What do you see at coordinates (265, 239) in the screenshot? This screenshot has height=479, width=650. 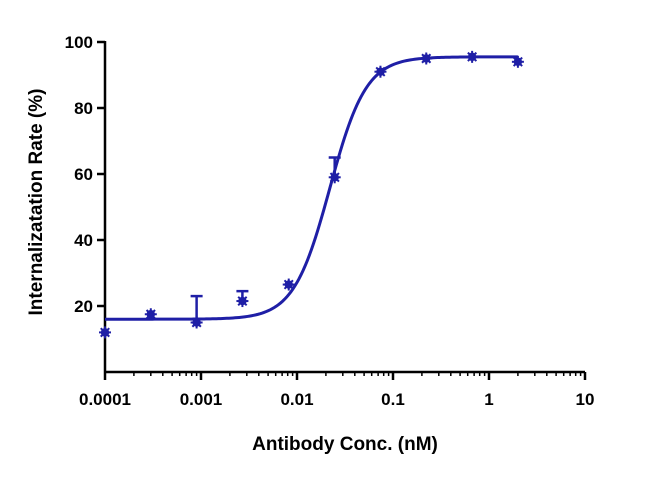 I see `error-bars` at bounding box center [265, 239].